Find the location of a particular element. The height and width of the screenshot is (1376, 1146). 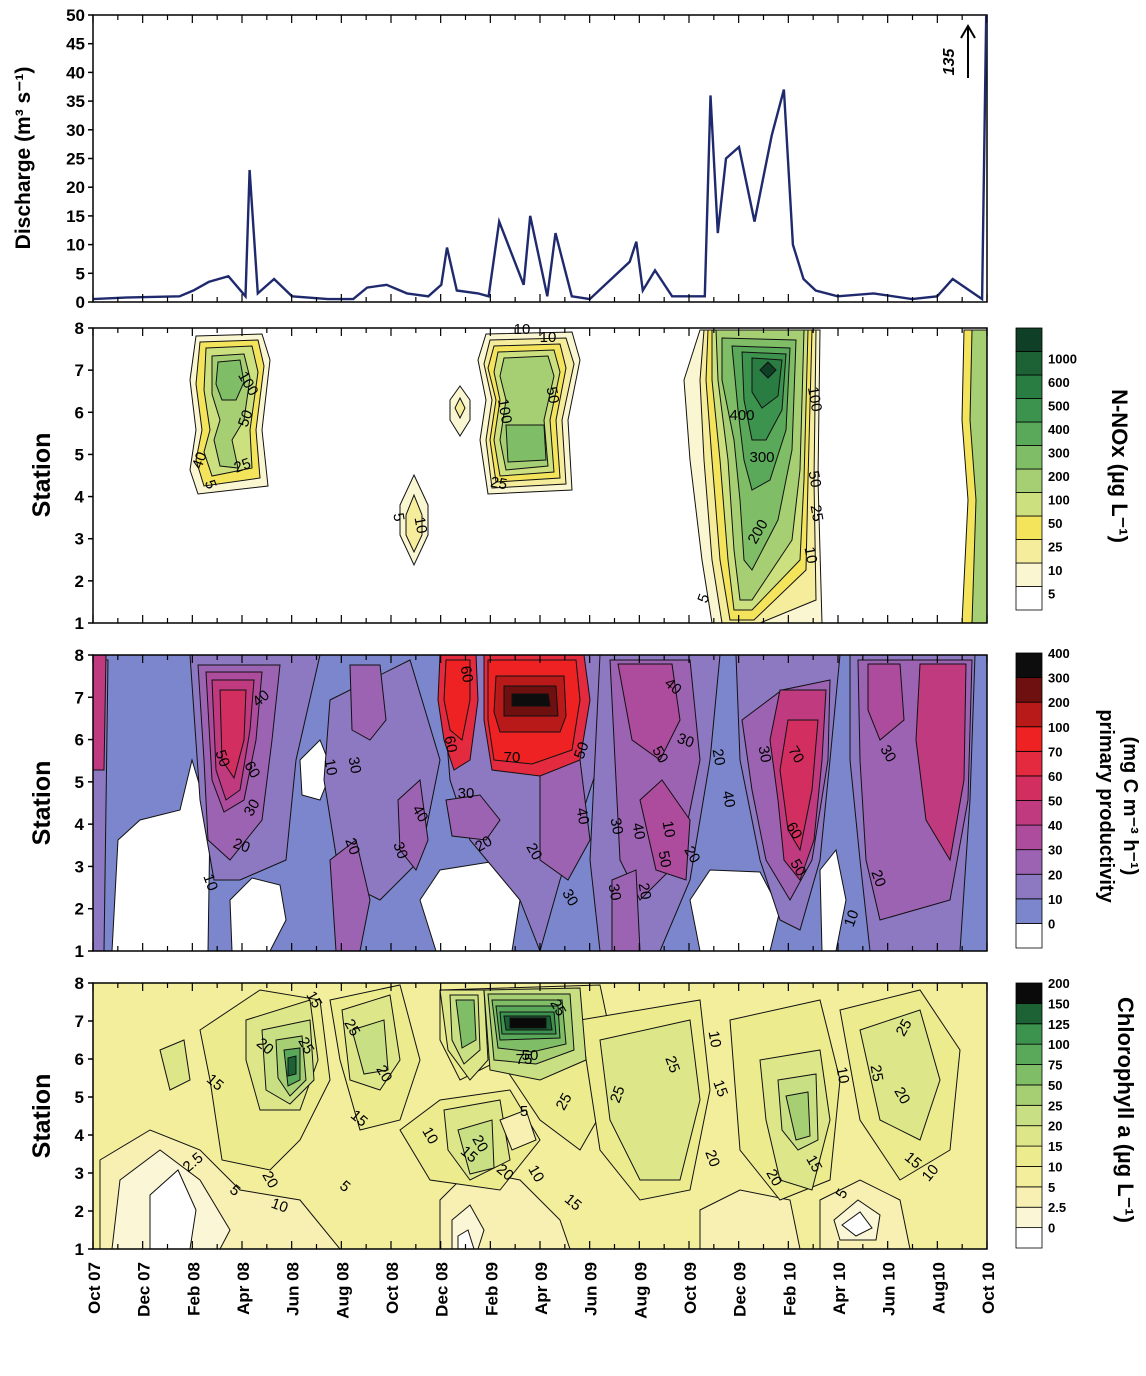

offscale-arrow is located at coordinates (968, 51).